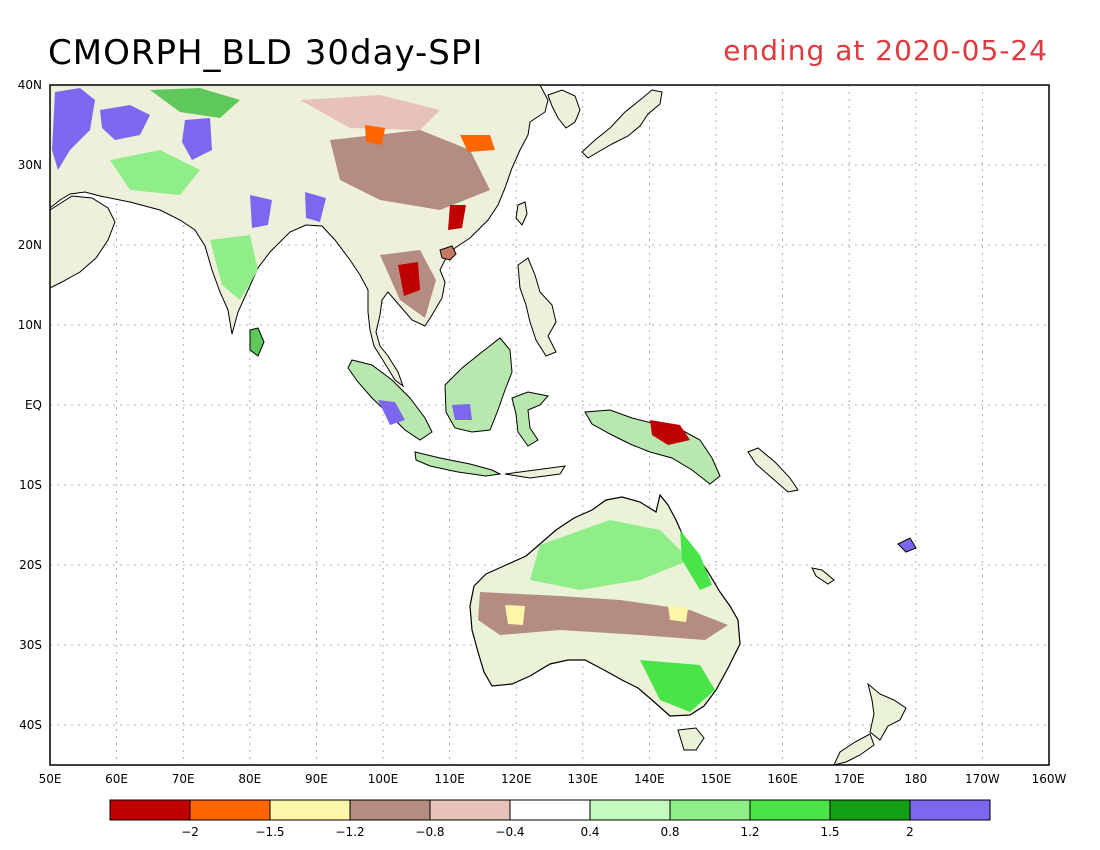  Describe the element at coordinates (249, 779) in the screenshot. I see `lon-label: 80E` at that location.